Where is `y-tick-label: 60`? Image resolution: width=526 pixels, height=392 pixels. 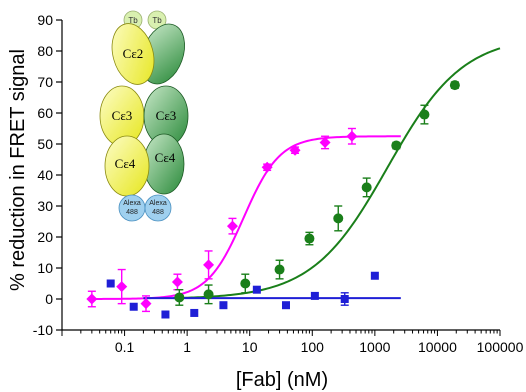 y-tick-label: 60 is located at coordinates (45, 113).